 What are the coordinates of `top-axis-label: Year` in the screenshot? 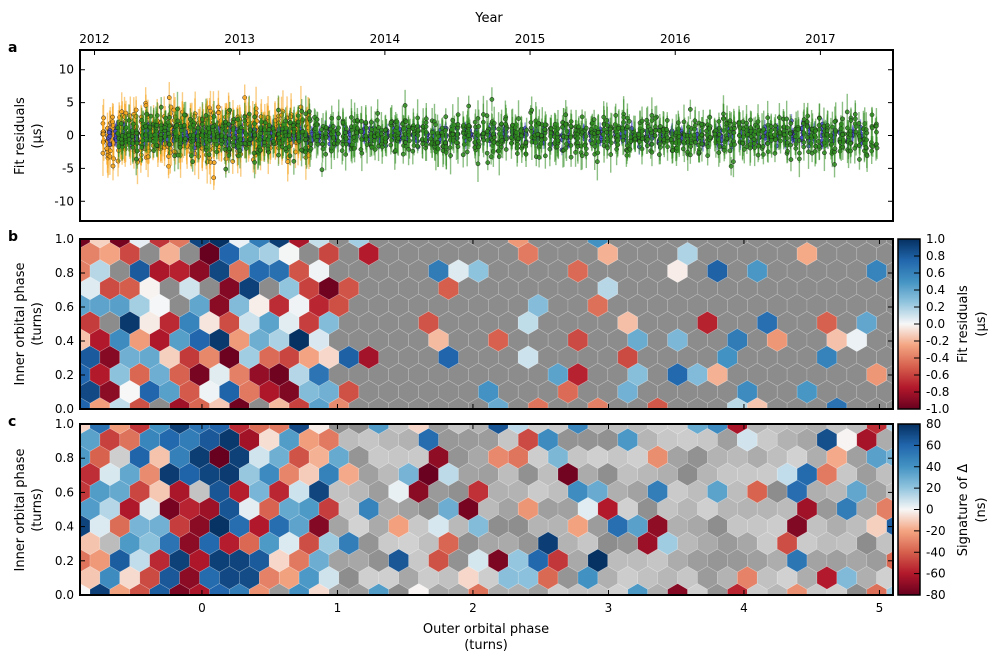 It's located at (488, 18).